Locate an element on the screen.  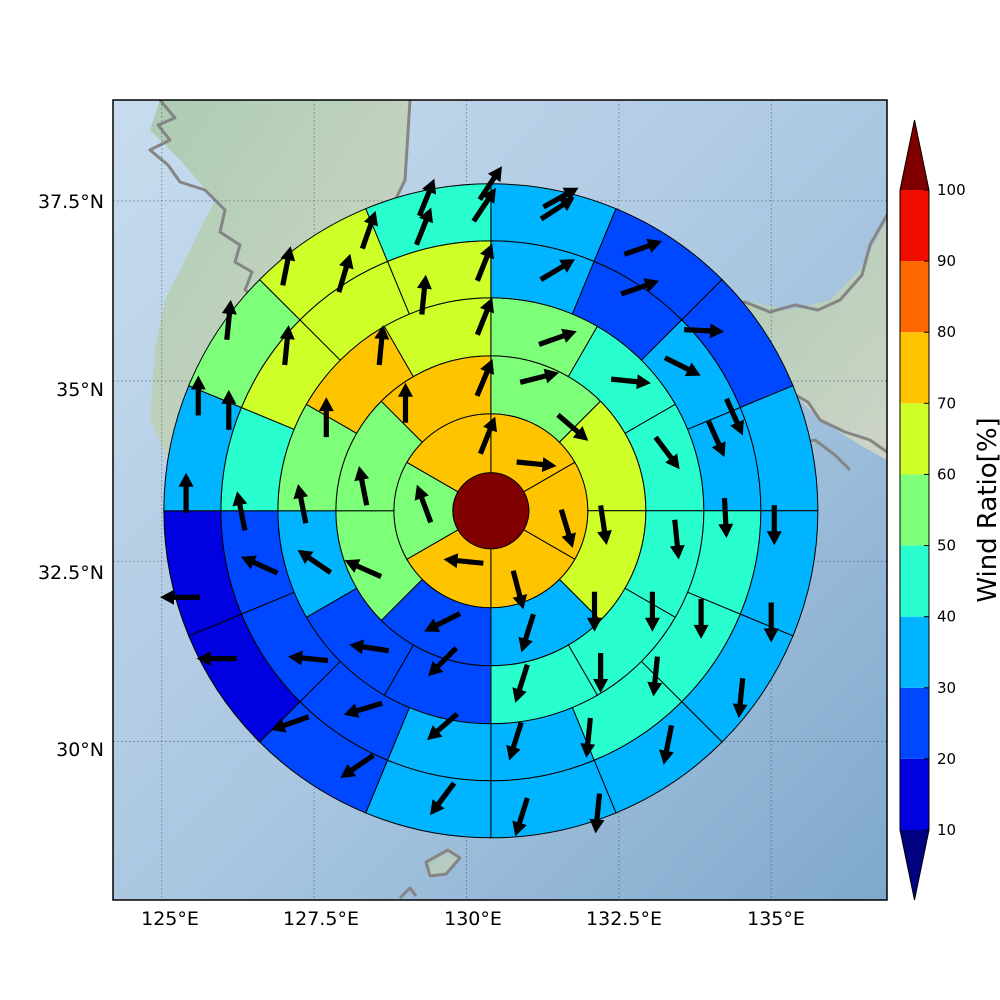
x-tick-label: 130°E is located at coordinates (473, 919).